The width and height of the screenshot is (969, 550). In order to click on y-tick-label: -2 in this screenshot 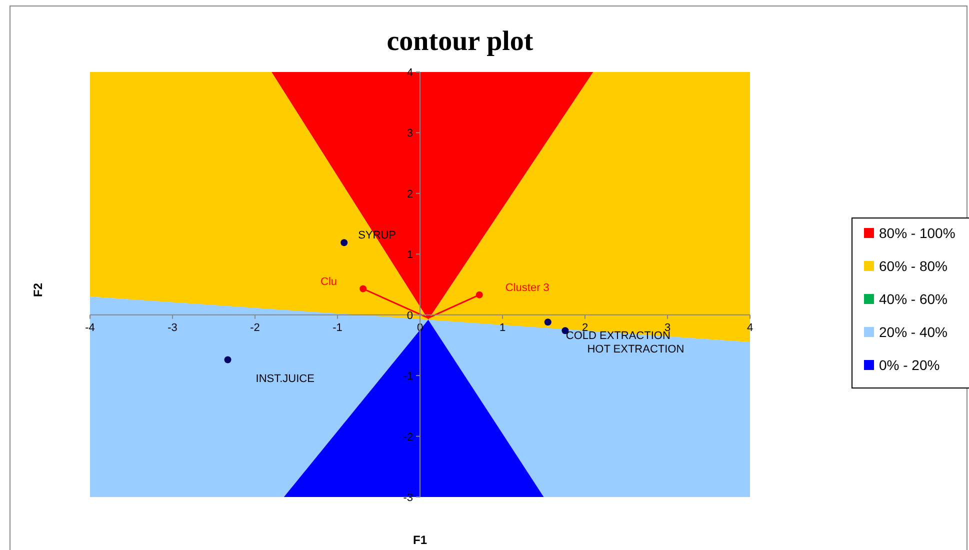, I will do `click(408, 437)`.